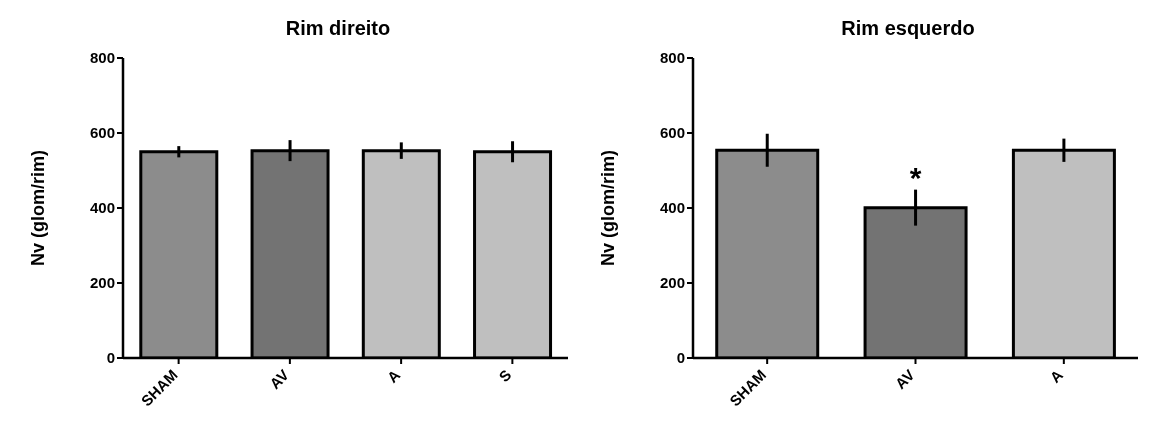 The width and height of the screenshot is (1155, 435). What do you see at coordinates (908, 28) in the screenshot?
I see `chart-title: Rim esquerdo` at bounding box center [908, 28].